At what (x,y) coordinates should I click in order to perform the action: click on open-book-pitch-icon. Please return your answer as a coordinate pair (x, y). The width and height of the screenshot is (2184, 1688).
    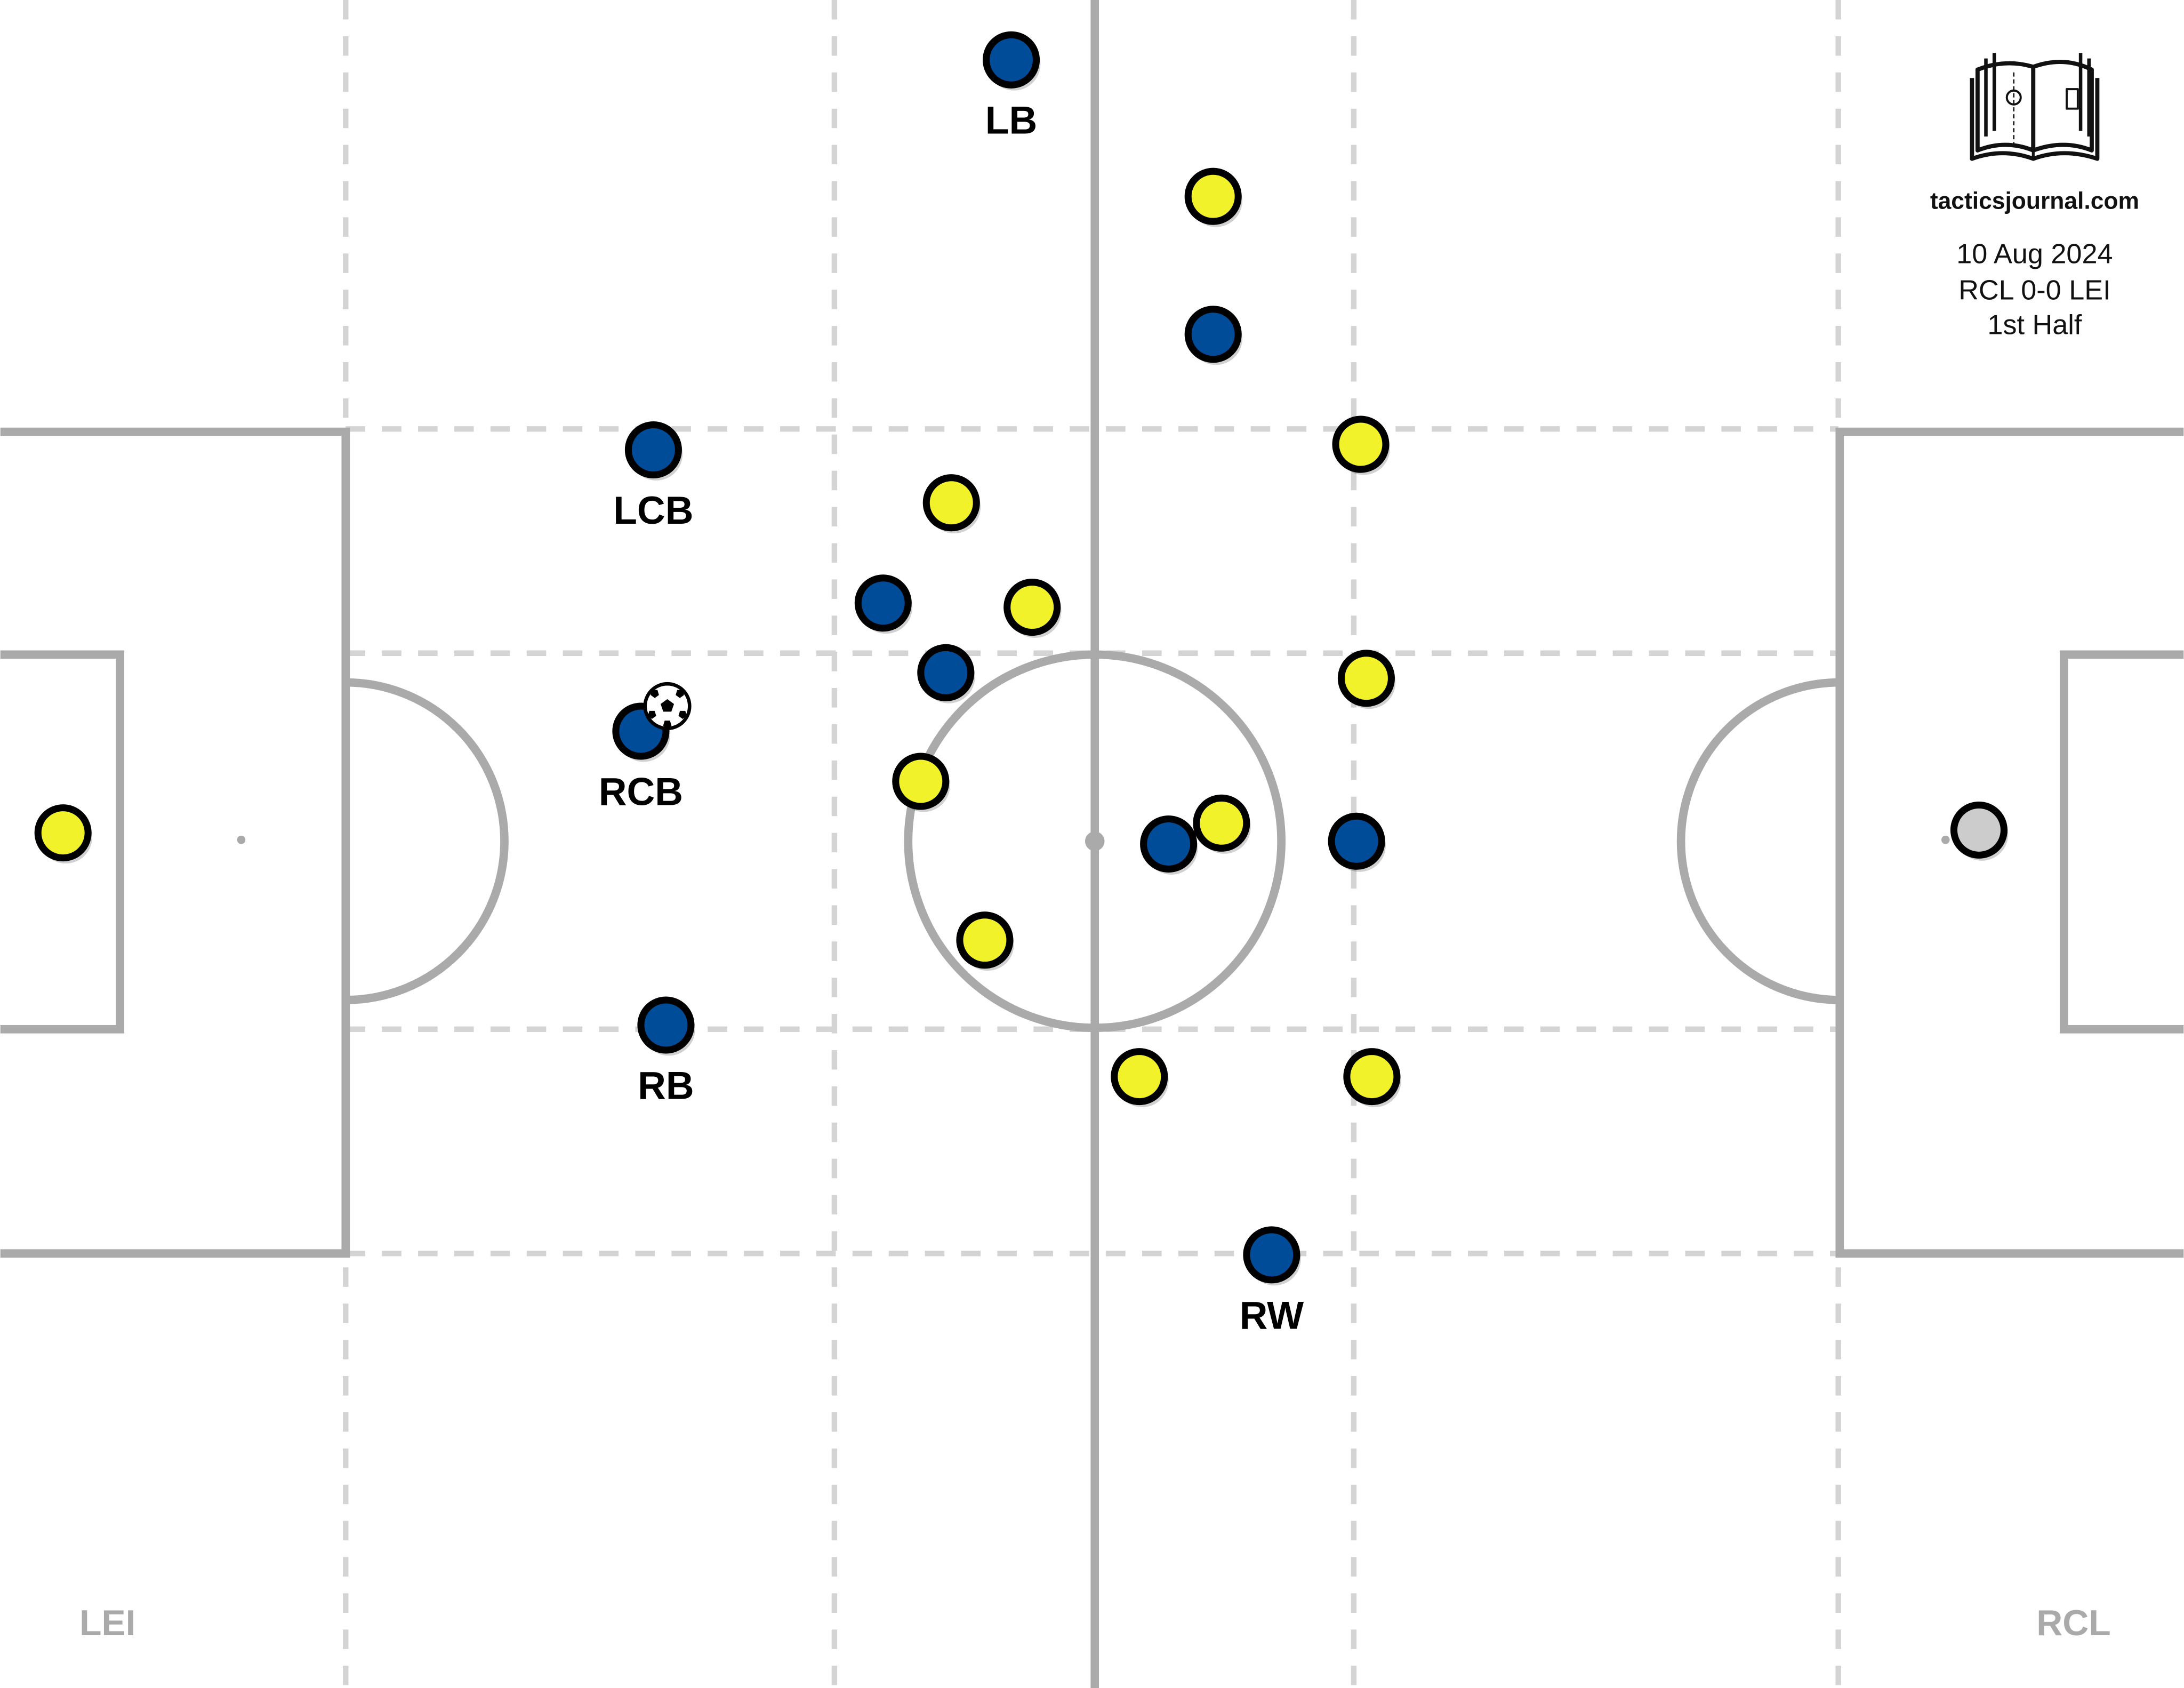
    Looking at the image, I should click on (2035, 107).